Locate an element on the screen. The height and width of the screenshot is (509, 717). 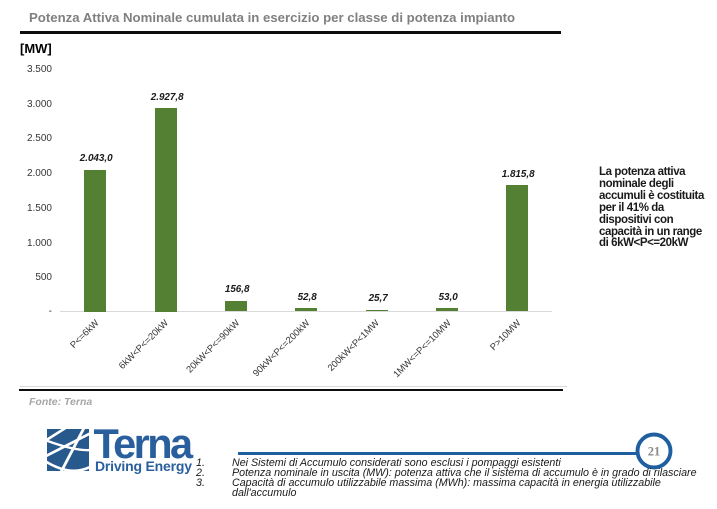
svg-text: 21 is located at coordinates (654, 452).